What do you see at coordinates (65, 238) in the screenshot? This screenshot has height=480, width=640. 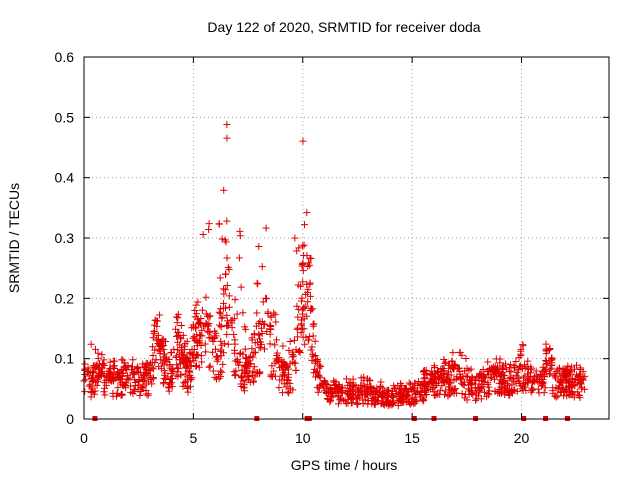 I see `y-tick-labels: 0 0.1 0.2 0.3 0.4 0.5 0.6` at bounding box center [65, 238].